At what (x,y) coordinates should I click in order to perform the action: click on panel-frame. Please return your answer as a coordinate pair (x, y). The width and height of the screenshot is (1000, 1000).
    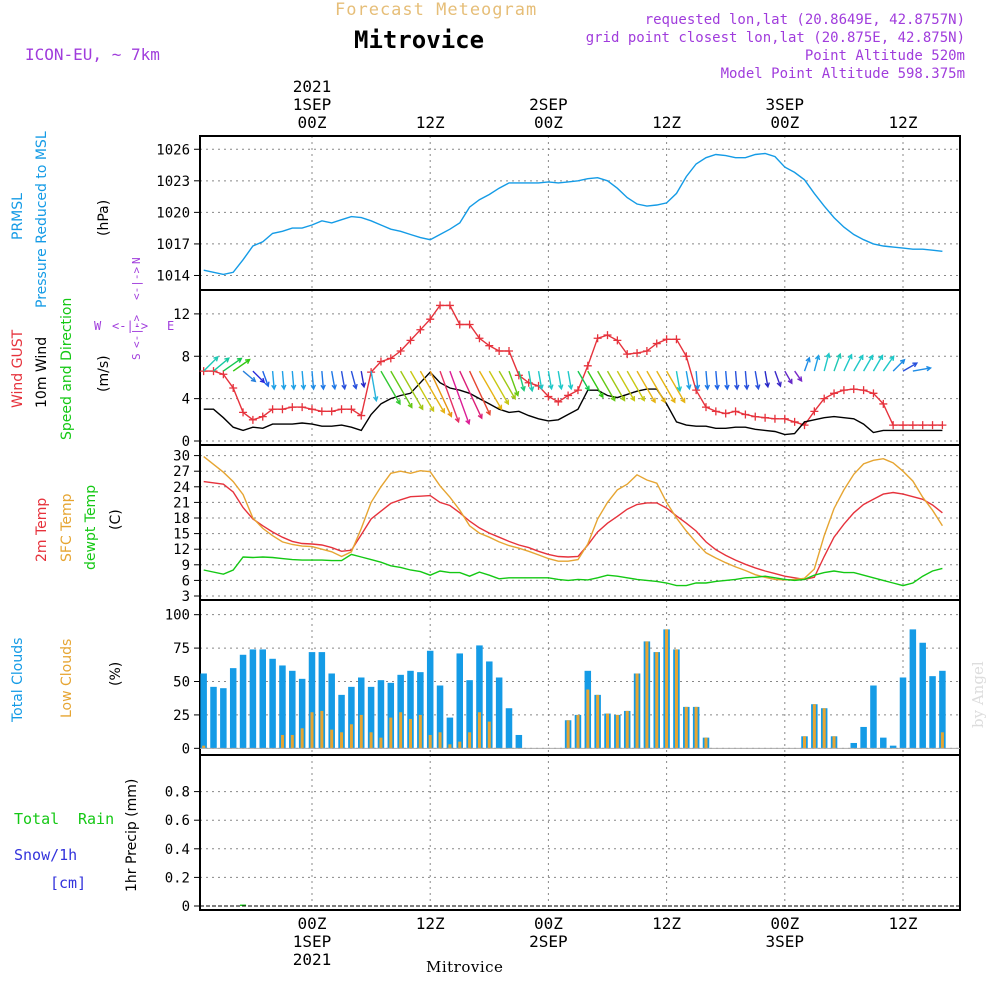
    Looking at the image, I should click on (580, 213).